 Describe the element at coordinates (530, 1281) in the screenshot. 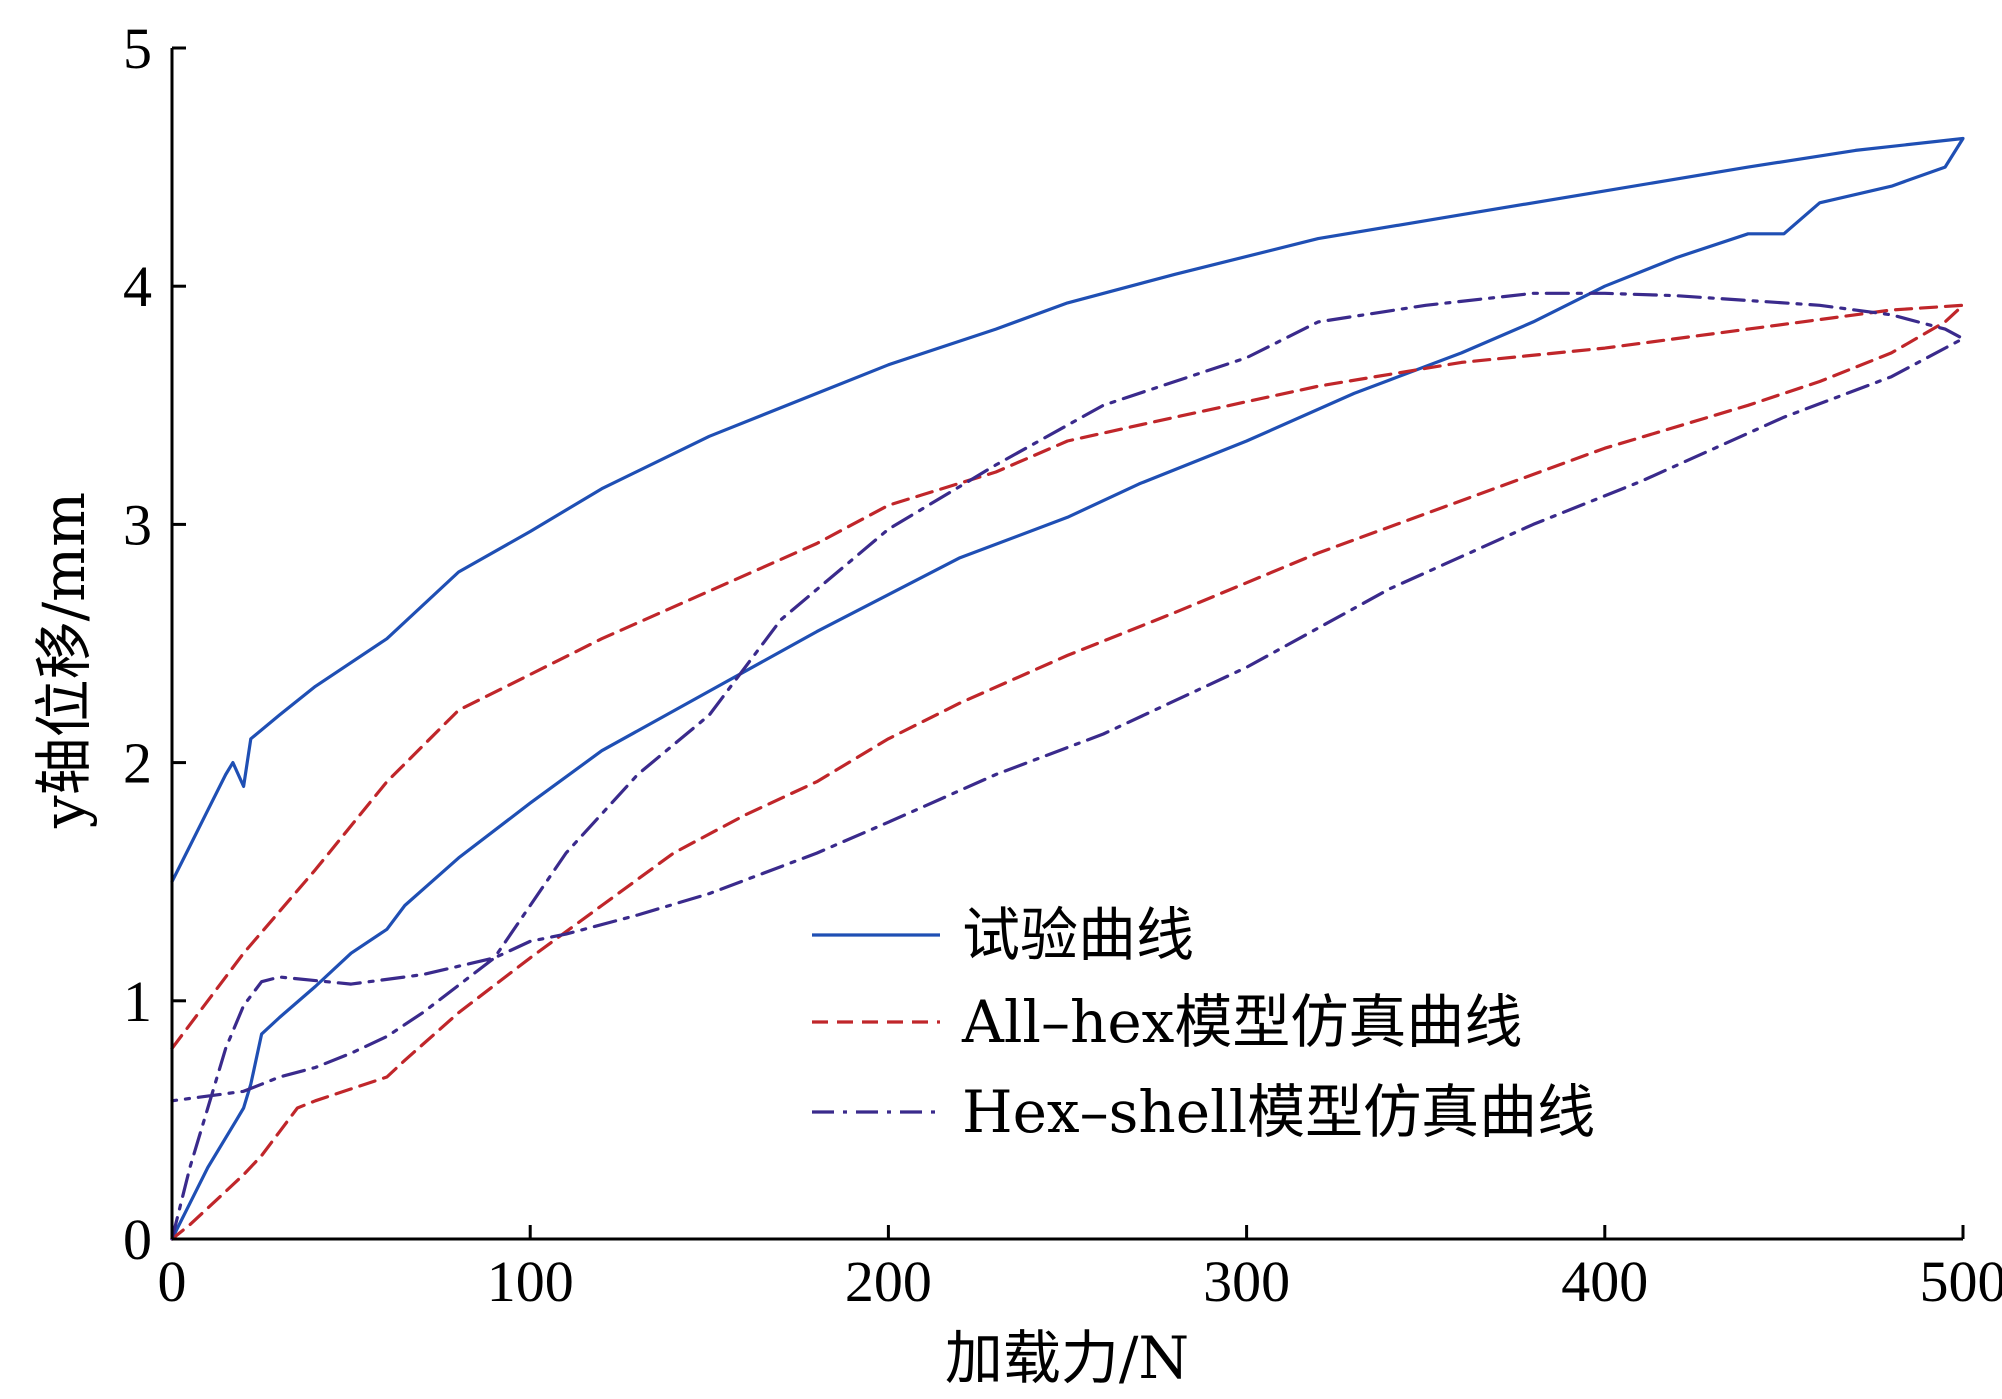

I see `x-tick-label: 100` at that location.